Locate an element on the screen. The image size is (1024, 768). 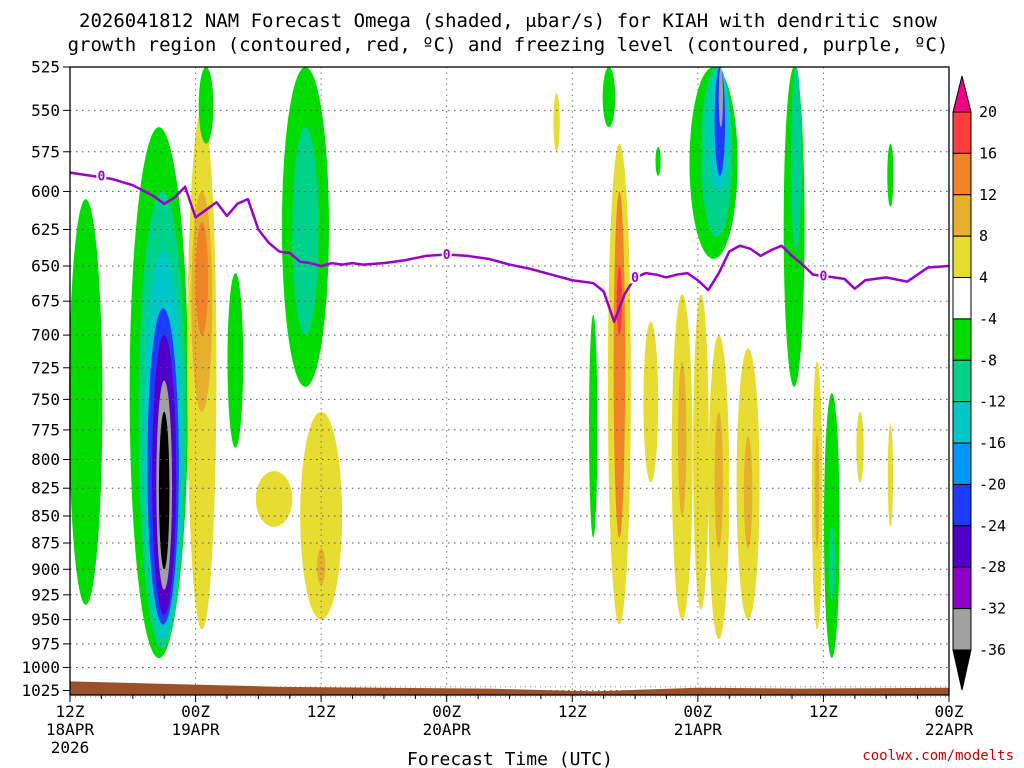
y-tick-label: 950 is located at coordinates (45, 619).